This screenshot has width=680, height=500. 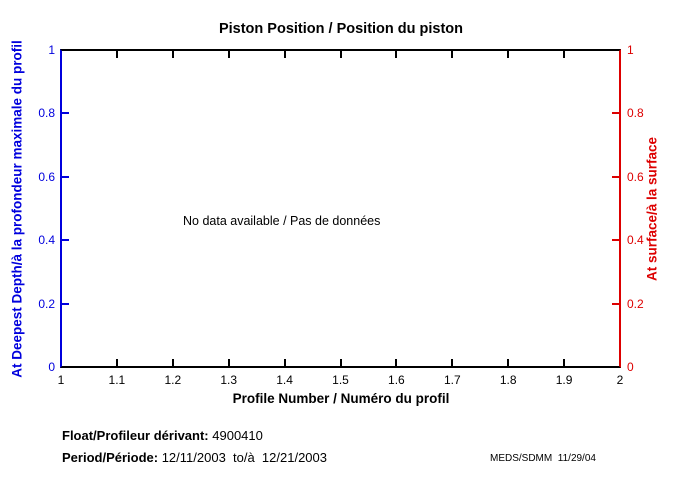 I want to click on right-y-tick-label: 0.8, so click(x=635, y=113).